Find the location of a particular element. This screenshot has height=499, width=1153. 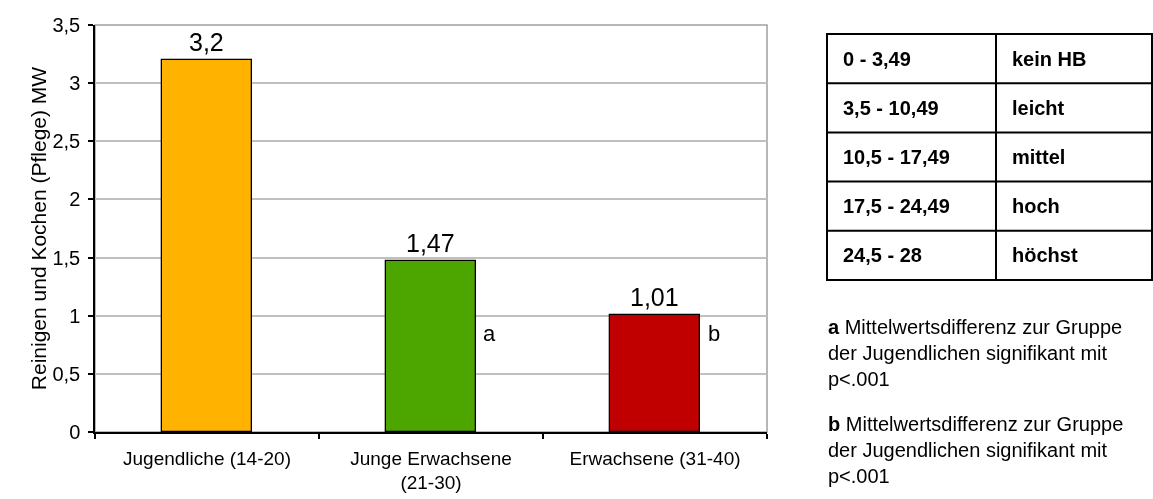

text: leicht is located at coordinates (1038, 108).